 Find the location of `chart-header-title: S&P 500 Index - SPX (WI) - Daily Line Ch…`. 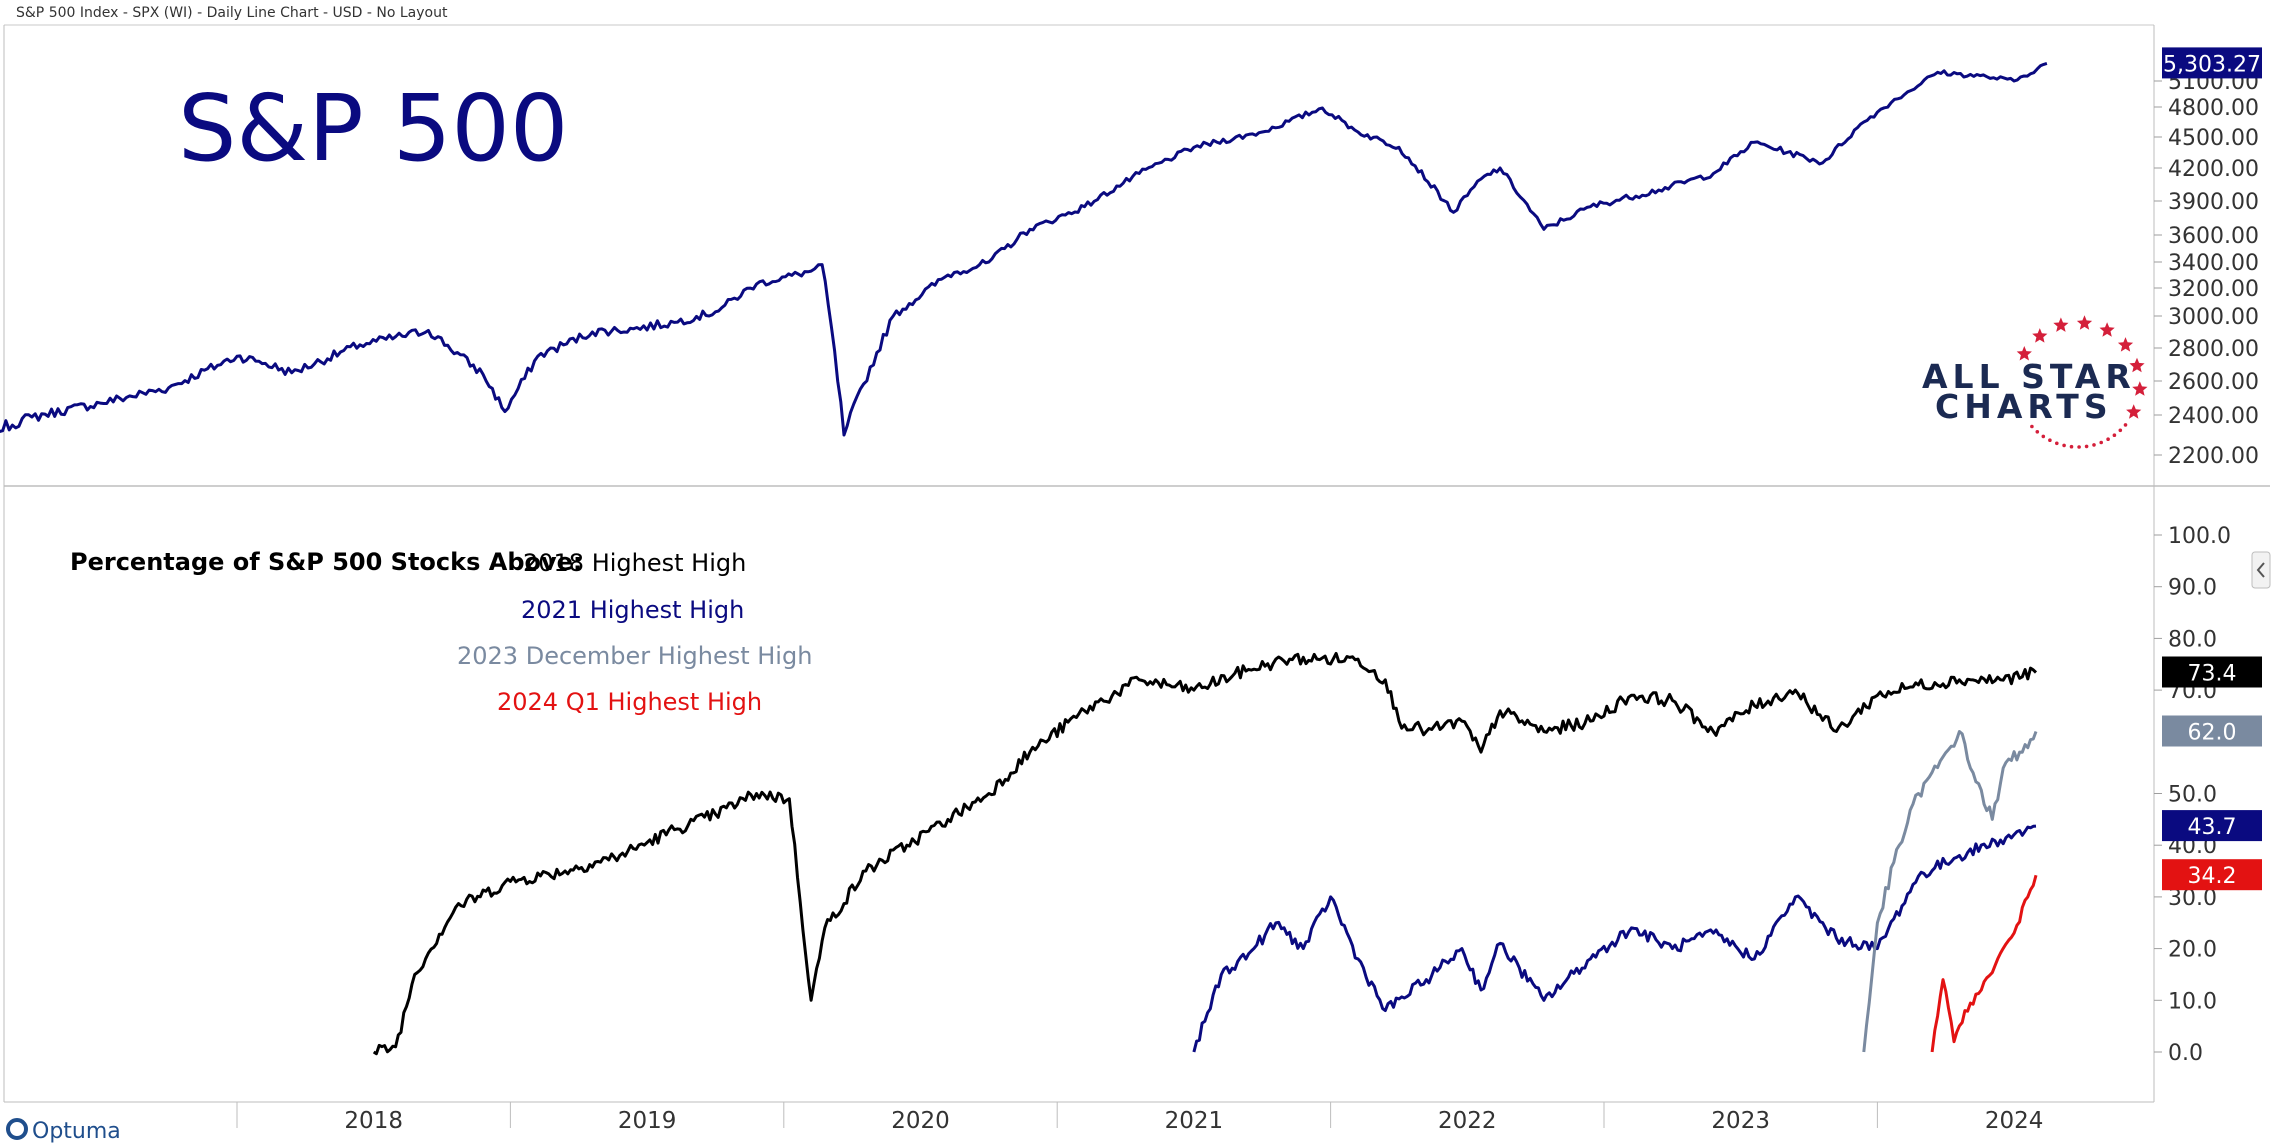

chart-header-title: S&P 500 Index - SPX (WI) - Daily Line Ch… is located at coordinates (232, 13).